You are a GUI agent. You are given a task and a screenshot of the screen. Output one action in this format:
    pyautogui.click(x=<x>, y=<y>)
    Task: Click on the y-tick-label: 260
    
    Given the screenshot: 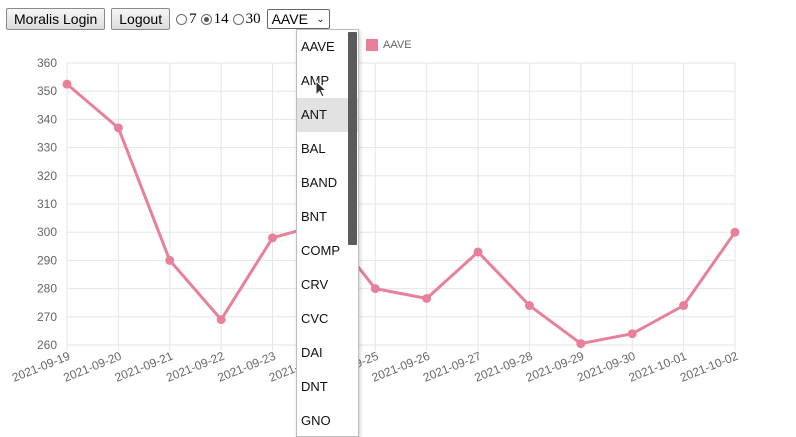 What is the action you would take?
    pyautogui.click(x=47, y=345)
    